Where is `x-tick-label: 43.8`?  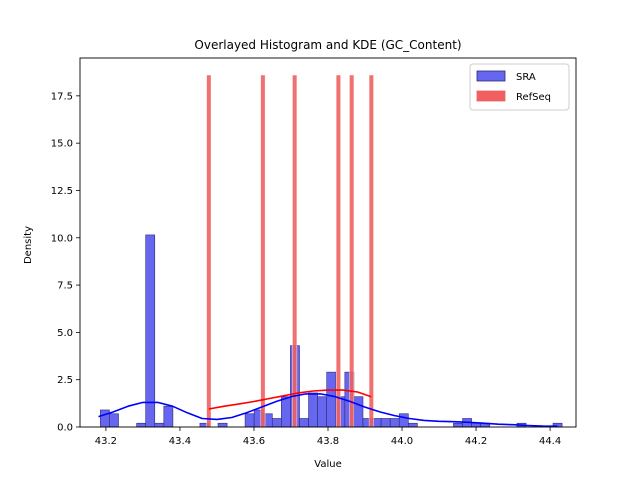
x-tick-label: 43.8 is located at coordinates (328, 441).